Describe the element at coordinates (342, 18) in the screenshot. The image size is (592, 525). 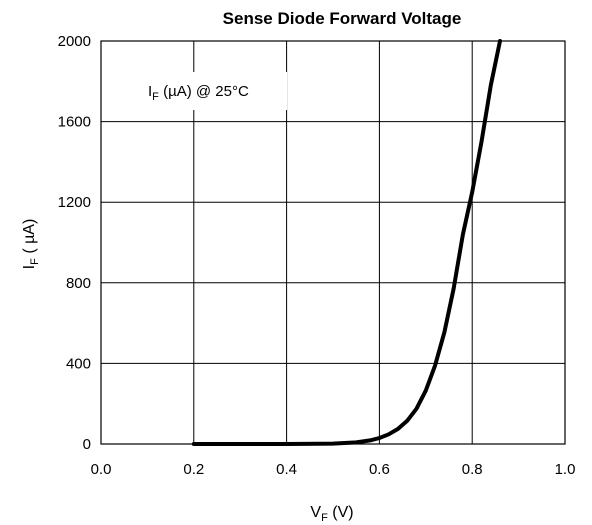
I see `chart-title: Sense Diode Forward Voltage` at that location.